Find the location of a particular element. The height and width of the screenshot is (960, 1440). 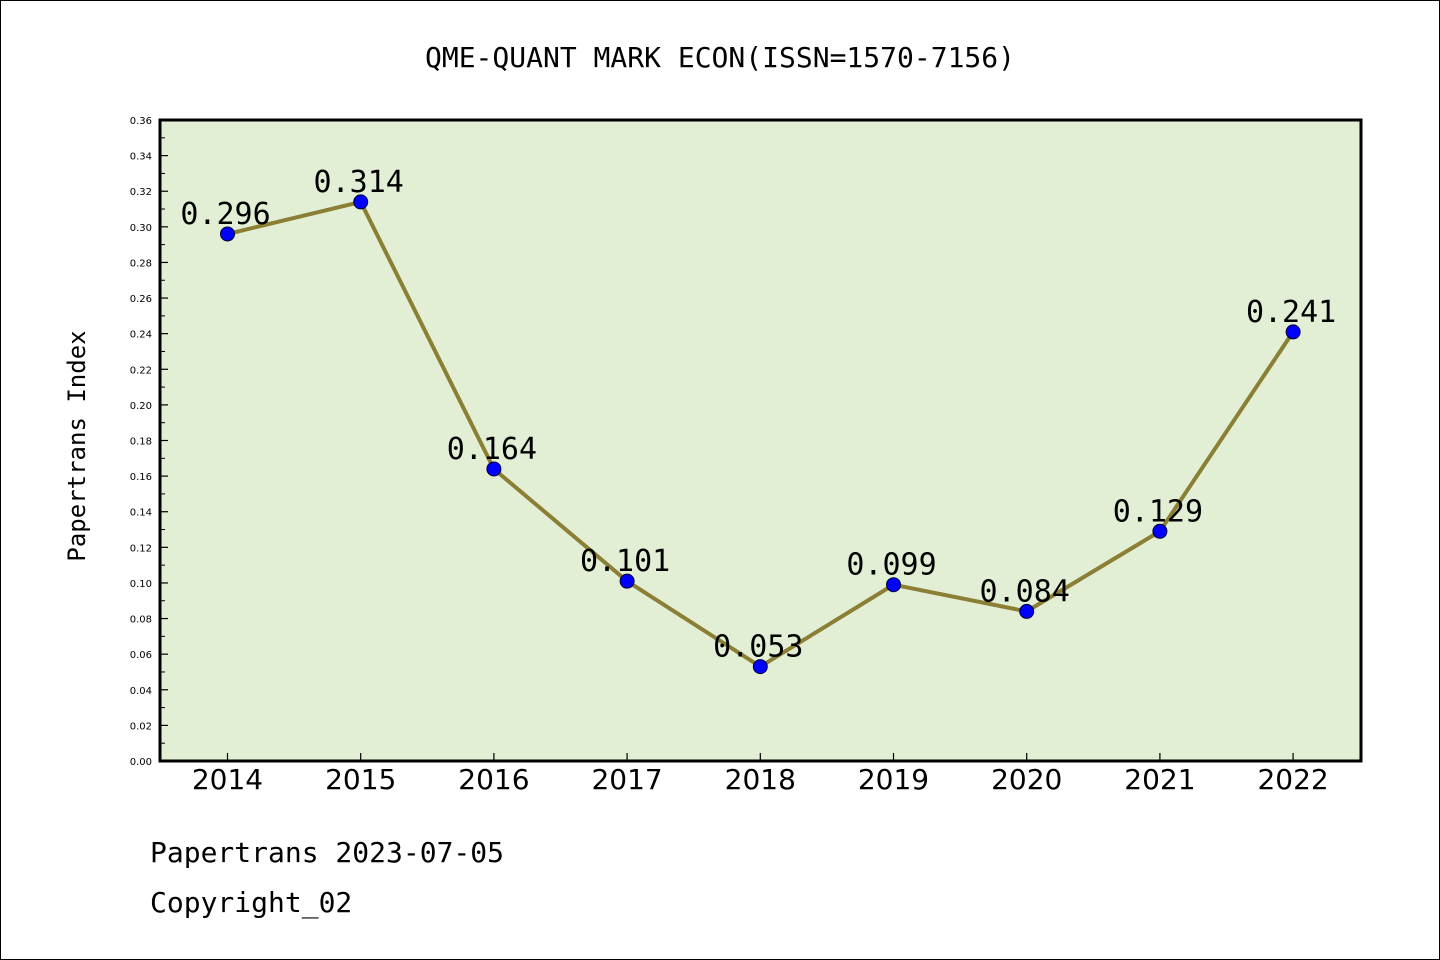

y-tick-label: 0.28 is located at coordinates (141, 263).